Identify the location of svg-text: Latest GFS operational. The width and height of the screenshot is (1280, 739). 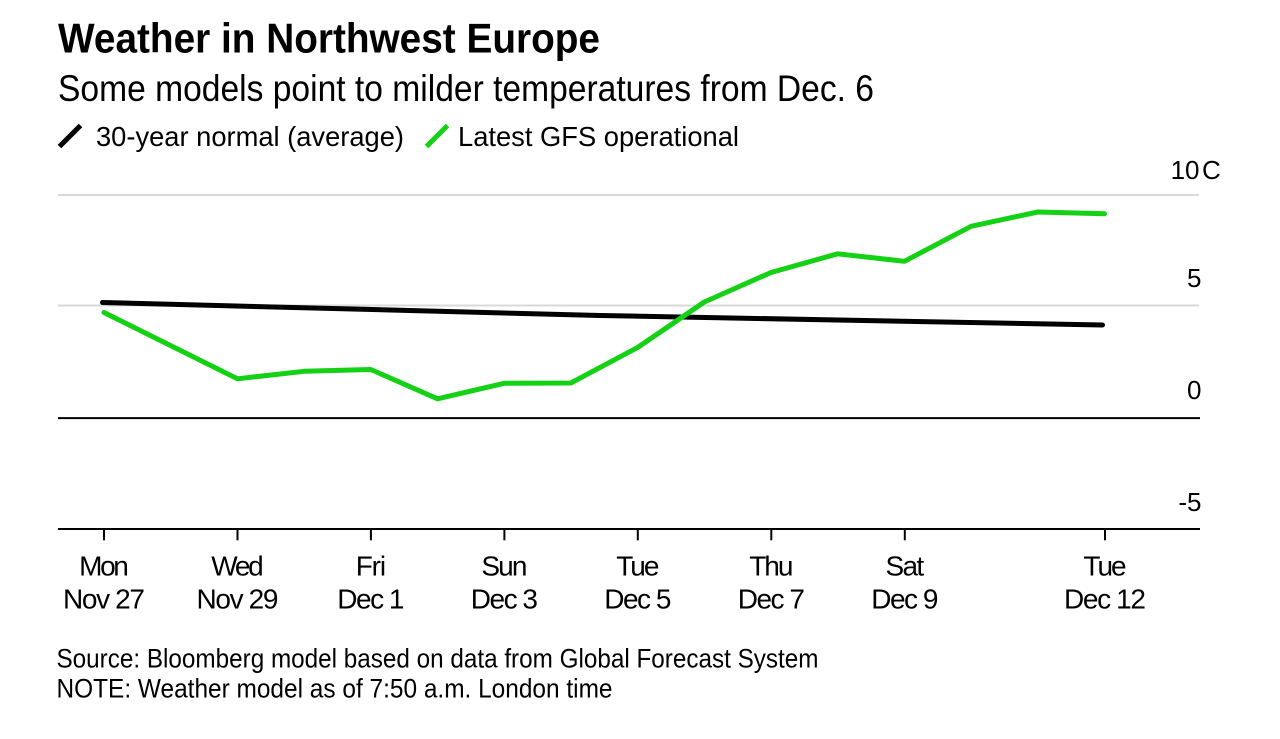
(598, 136).